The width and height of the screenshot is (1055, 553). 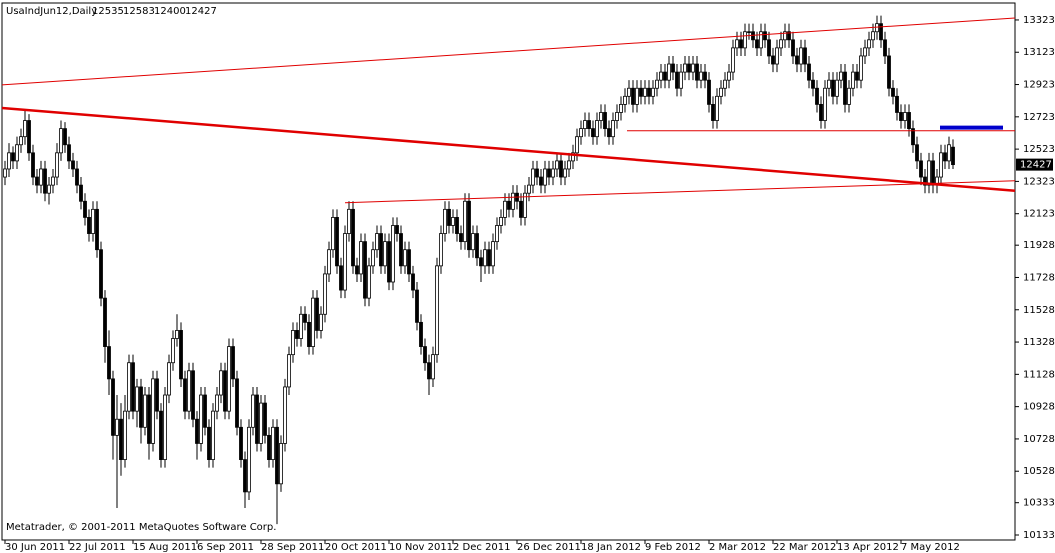 I want to click on y-tick-label: 11928, so click(x=1039, y=245).